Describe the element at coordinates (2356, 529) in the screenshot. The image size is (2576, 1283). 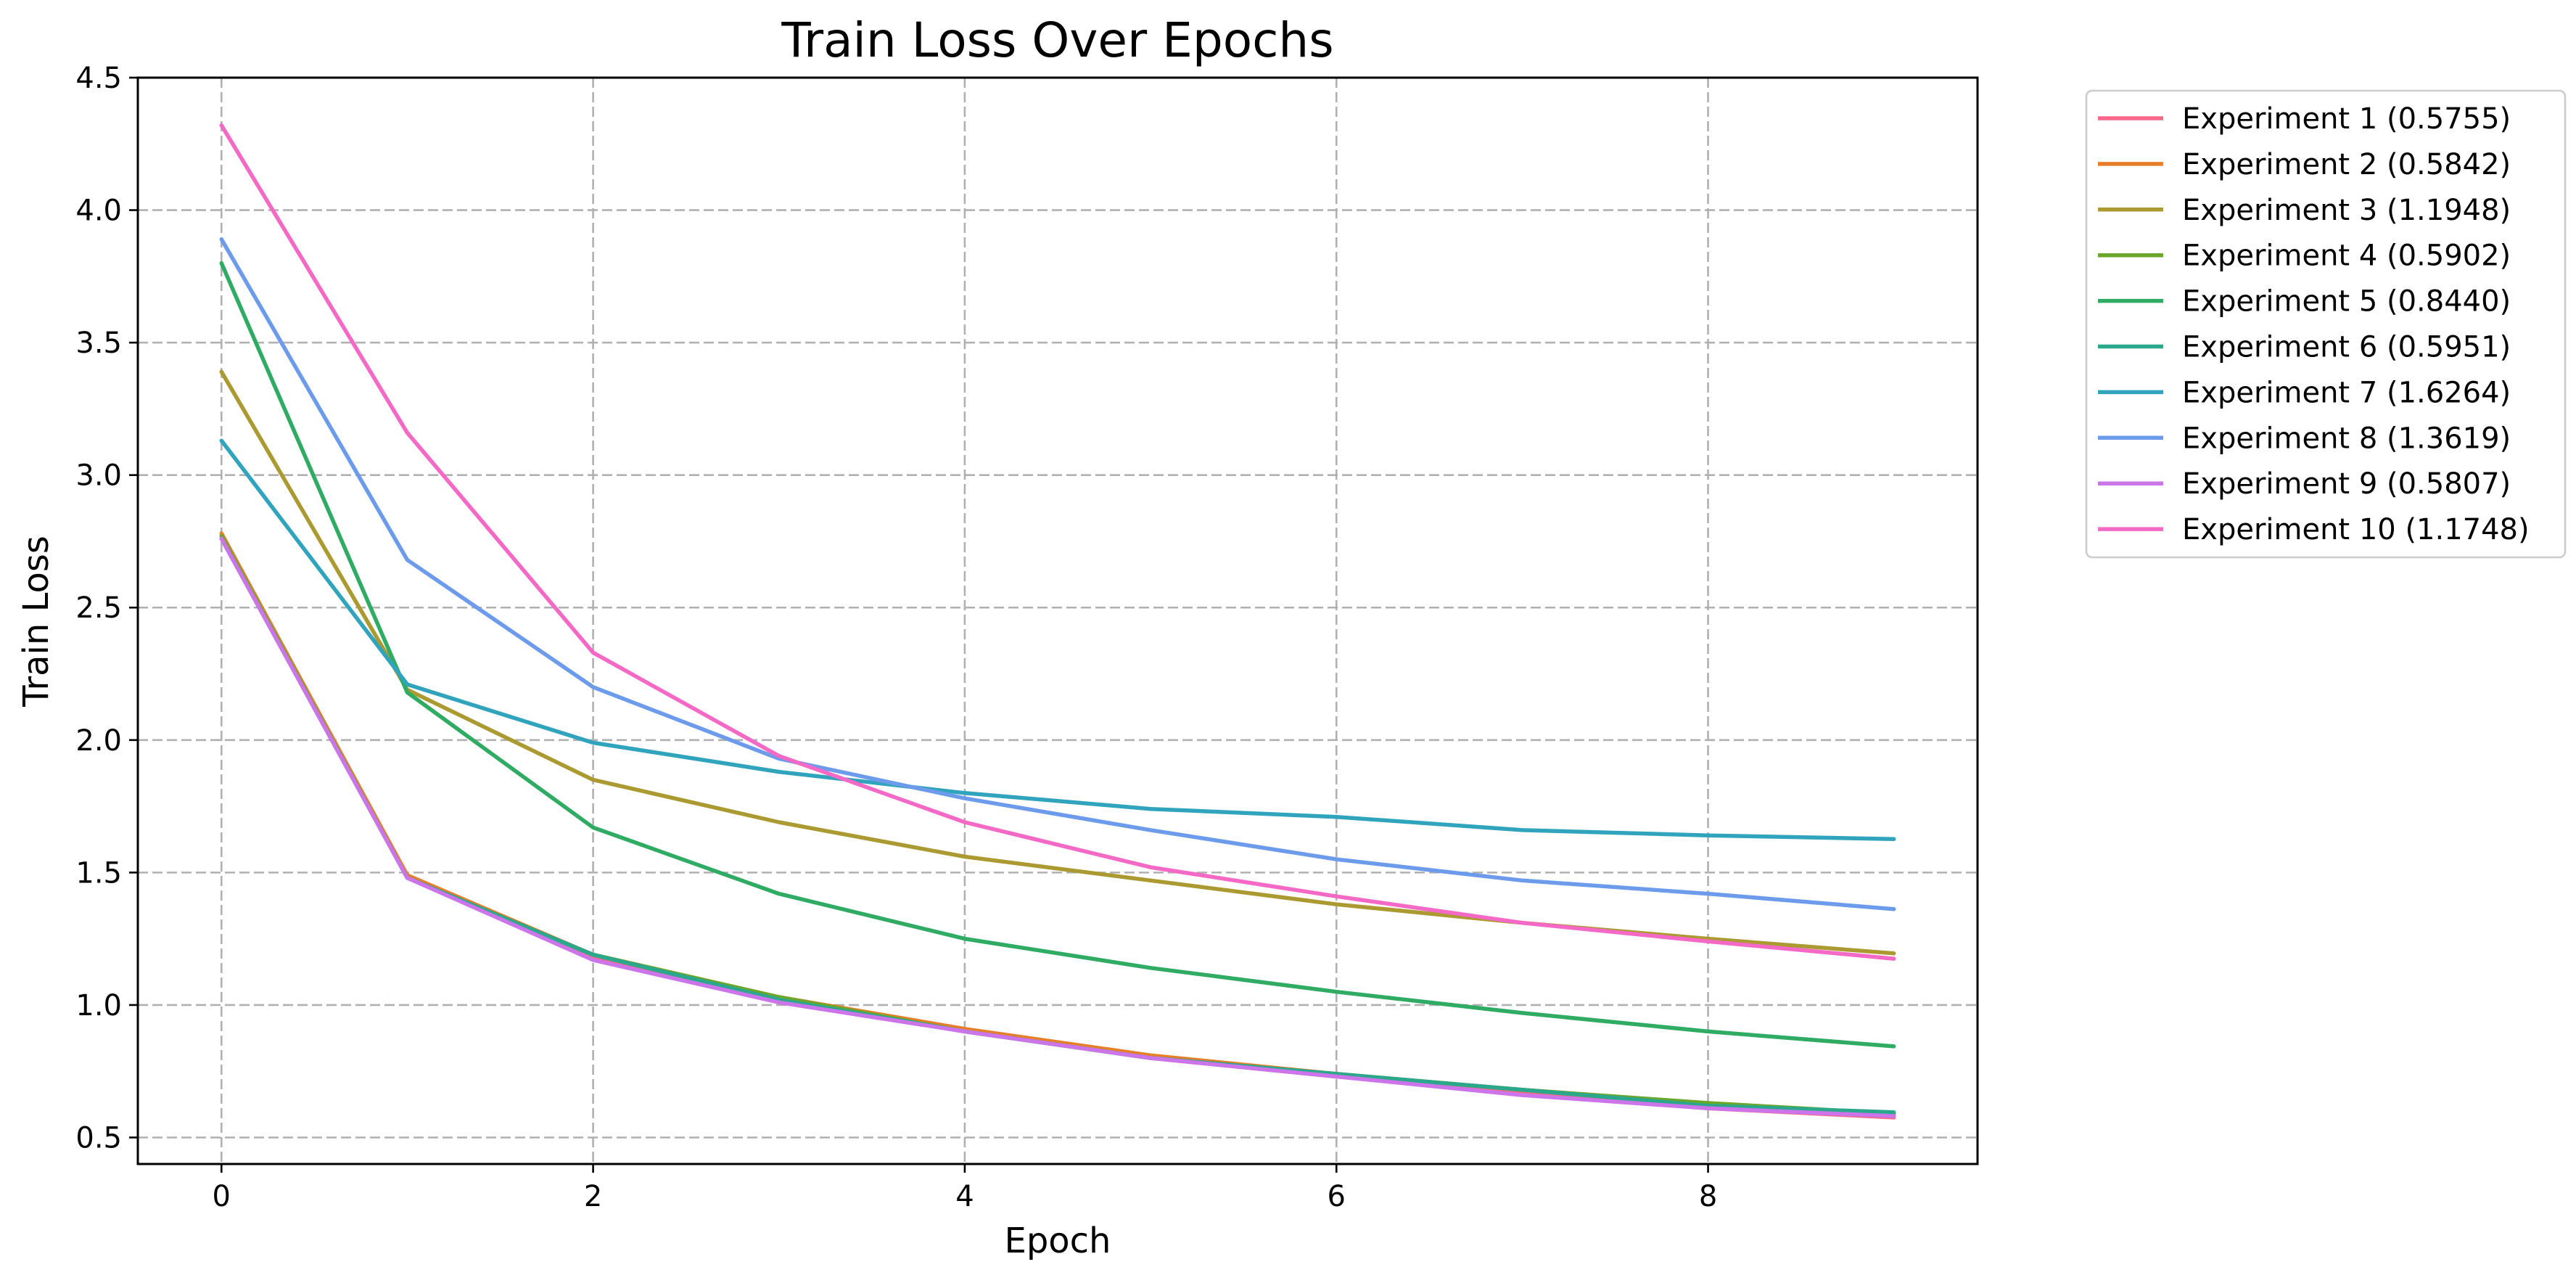
I see `legend-label: Experiment 10 (1.1748)` at that location.